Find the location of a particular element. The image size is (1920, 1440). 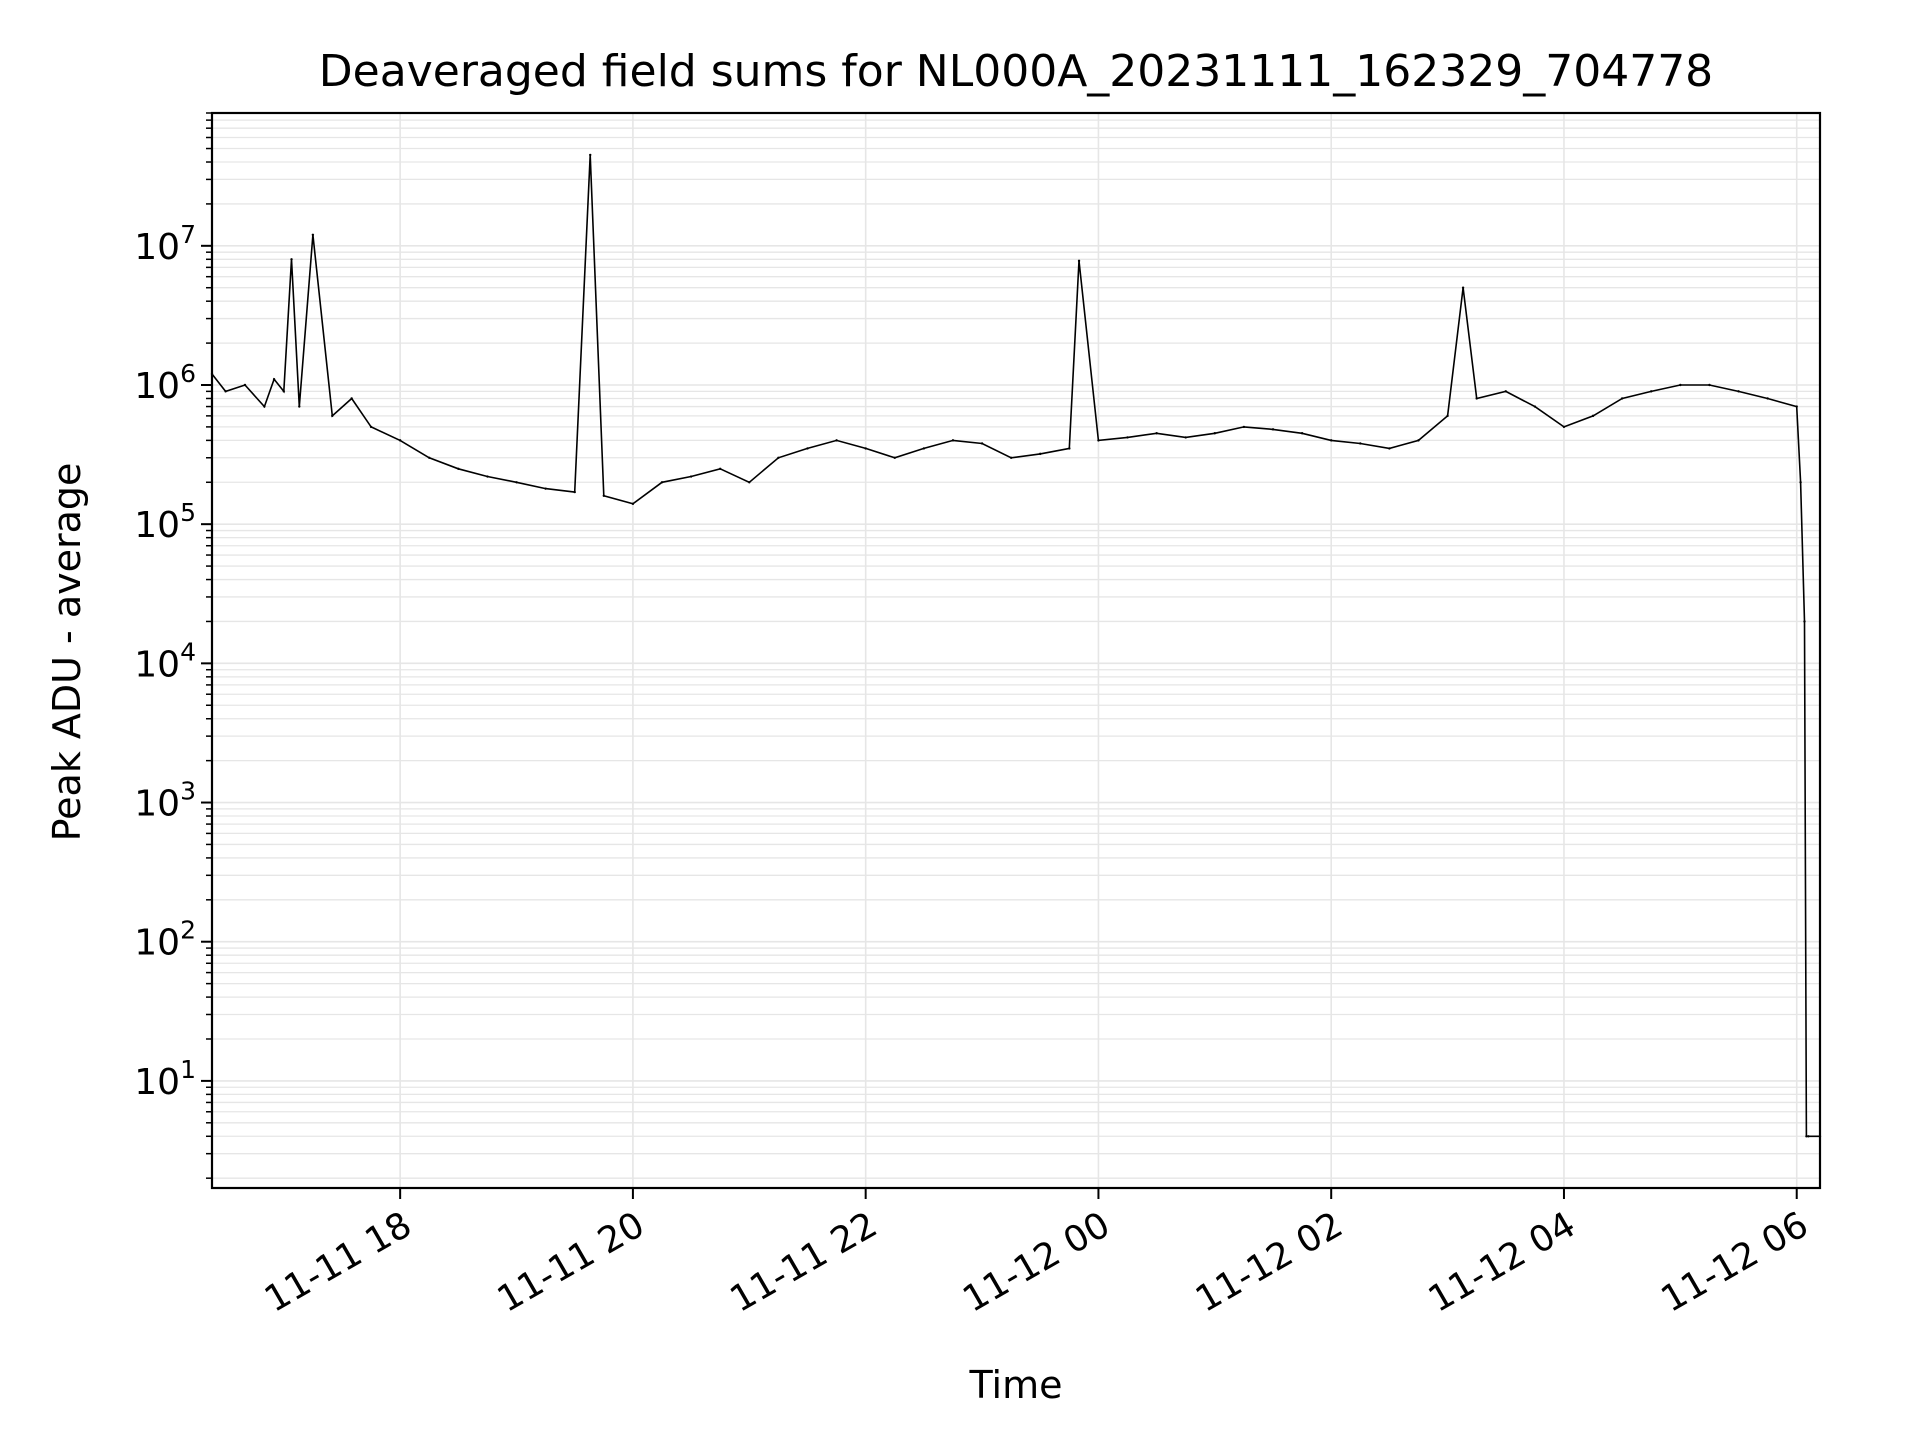

y-tick-label: 10⁷ is located at coordinates (165, 244).